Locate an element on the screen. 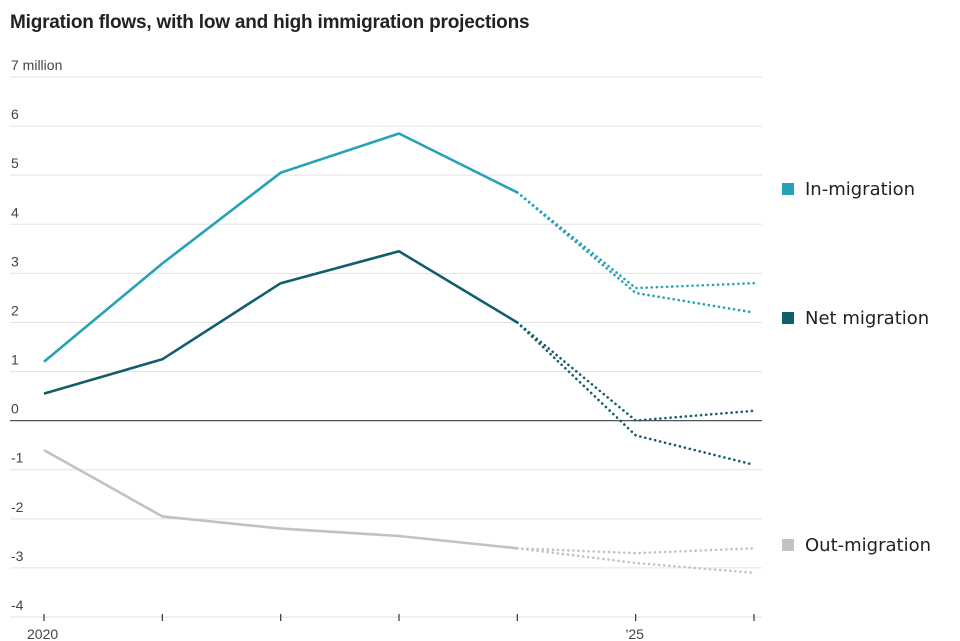  legend-swatch-in-migration is located at coordinates (788, 189).